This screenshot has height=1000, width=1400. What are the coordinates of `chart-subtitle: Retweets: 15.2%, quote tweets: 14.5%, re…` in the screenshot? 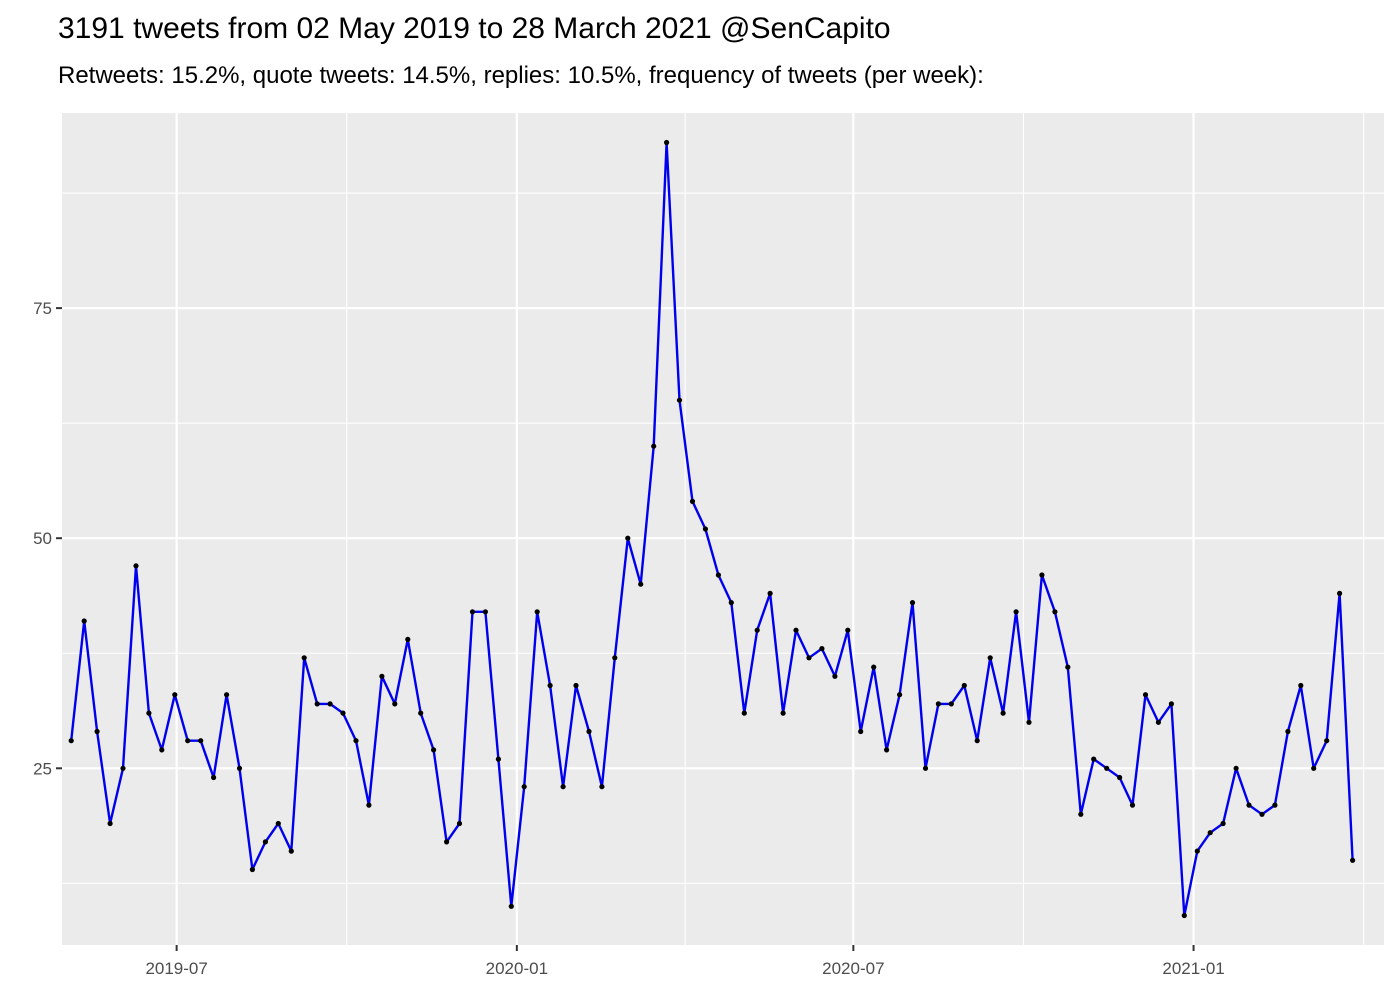 It's located at (521, 75).